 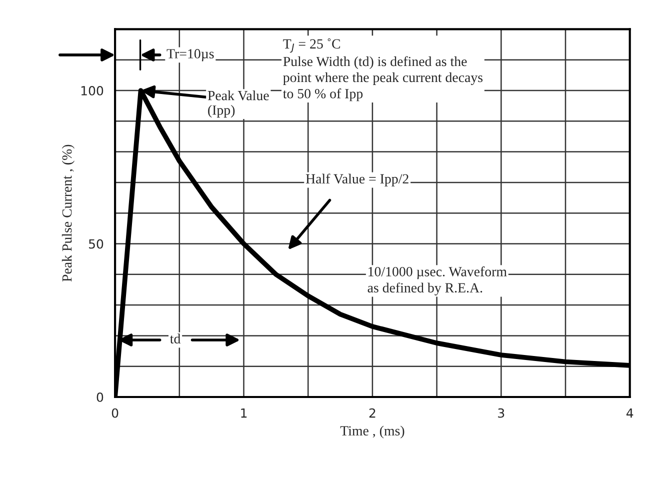 I want to click on annotation: T$_{J}$ = 25 ˚C Pulse Width (td) is defined as the point where the peak current decays to 50 % of Ipp, so click(x=383, y=70).